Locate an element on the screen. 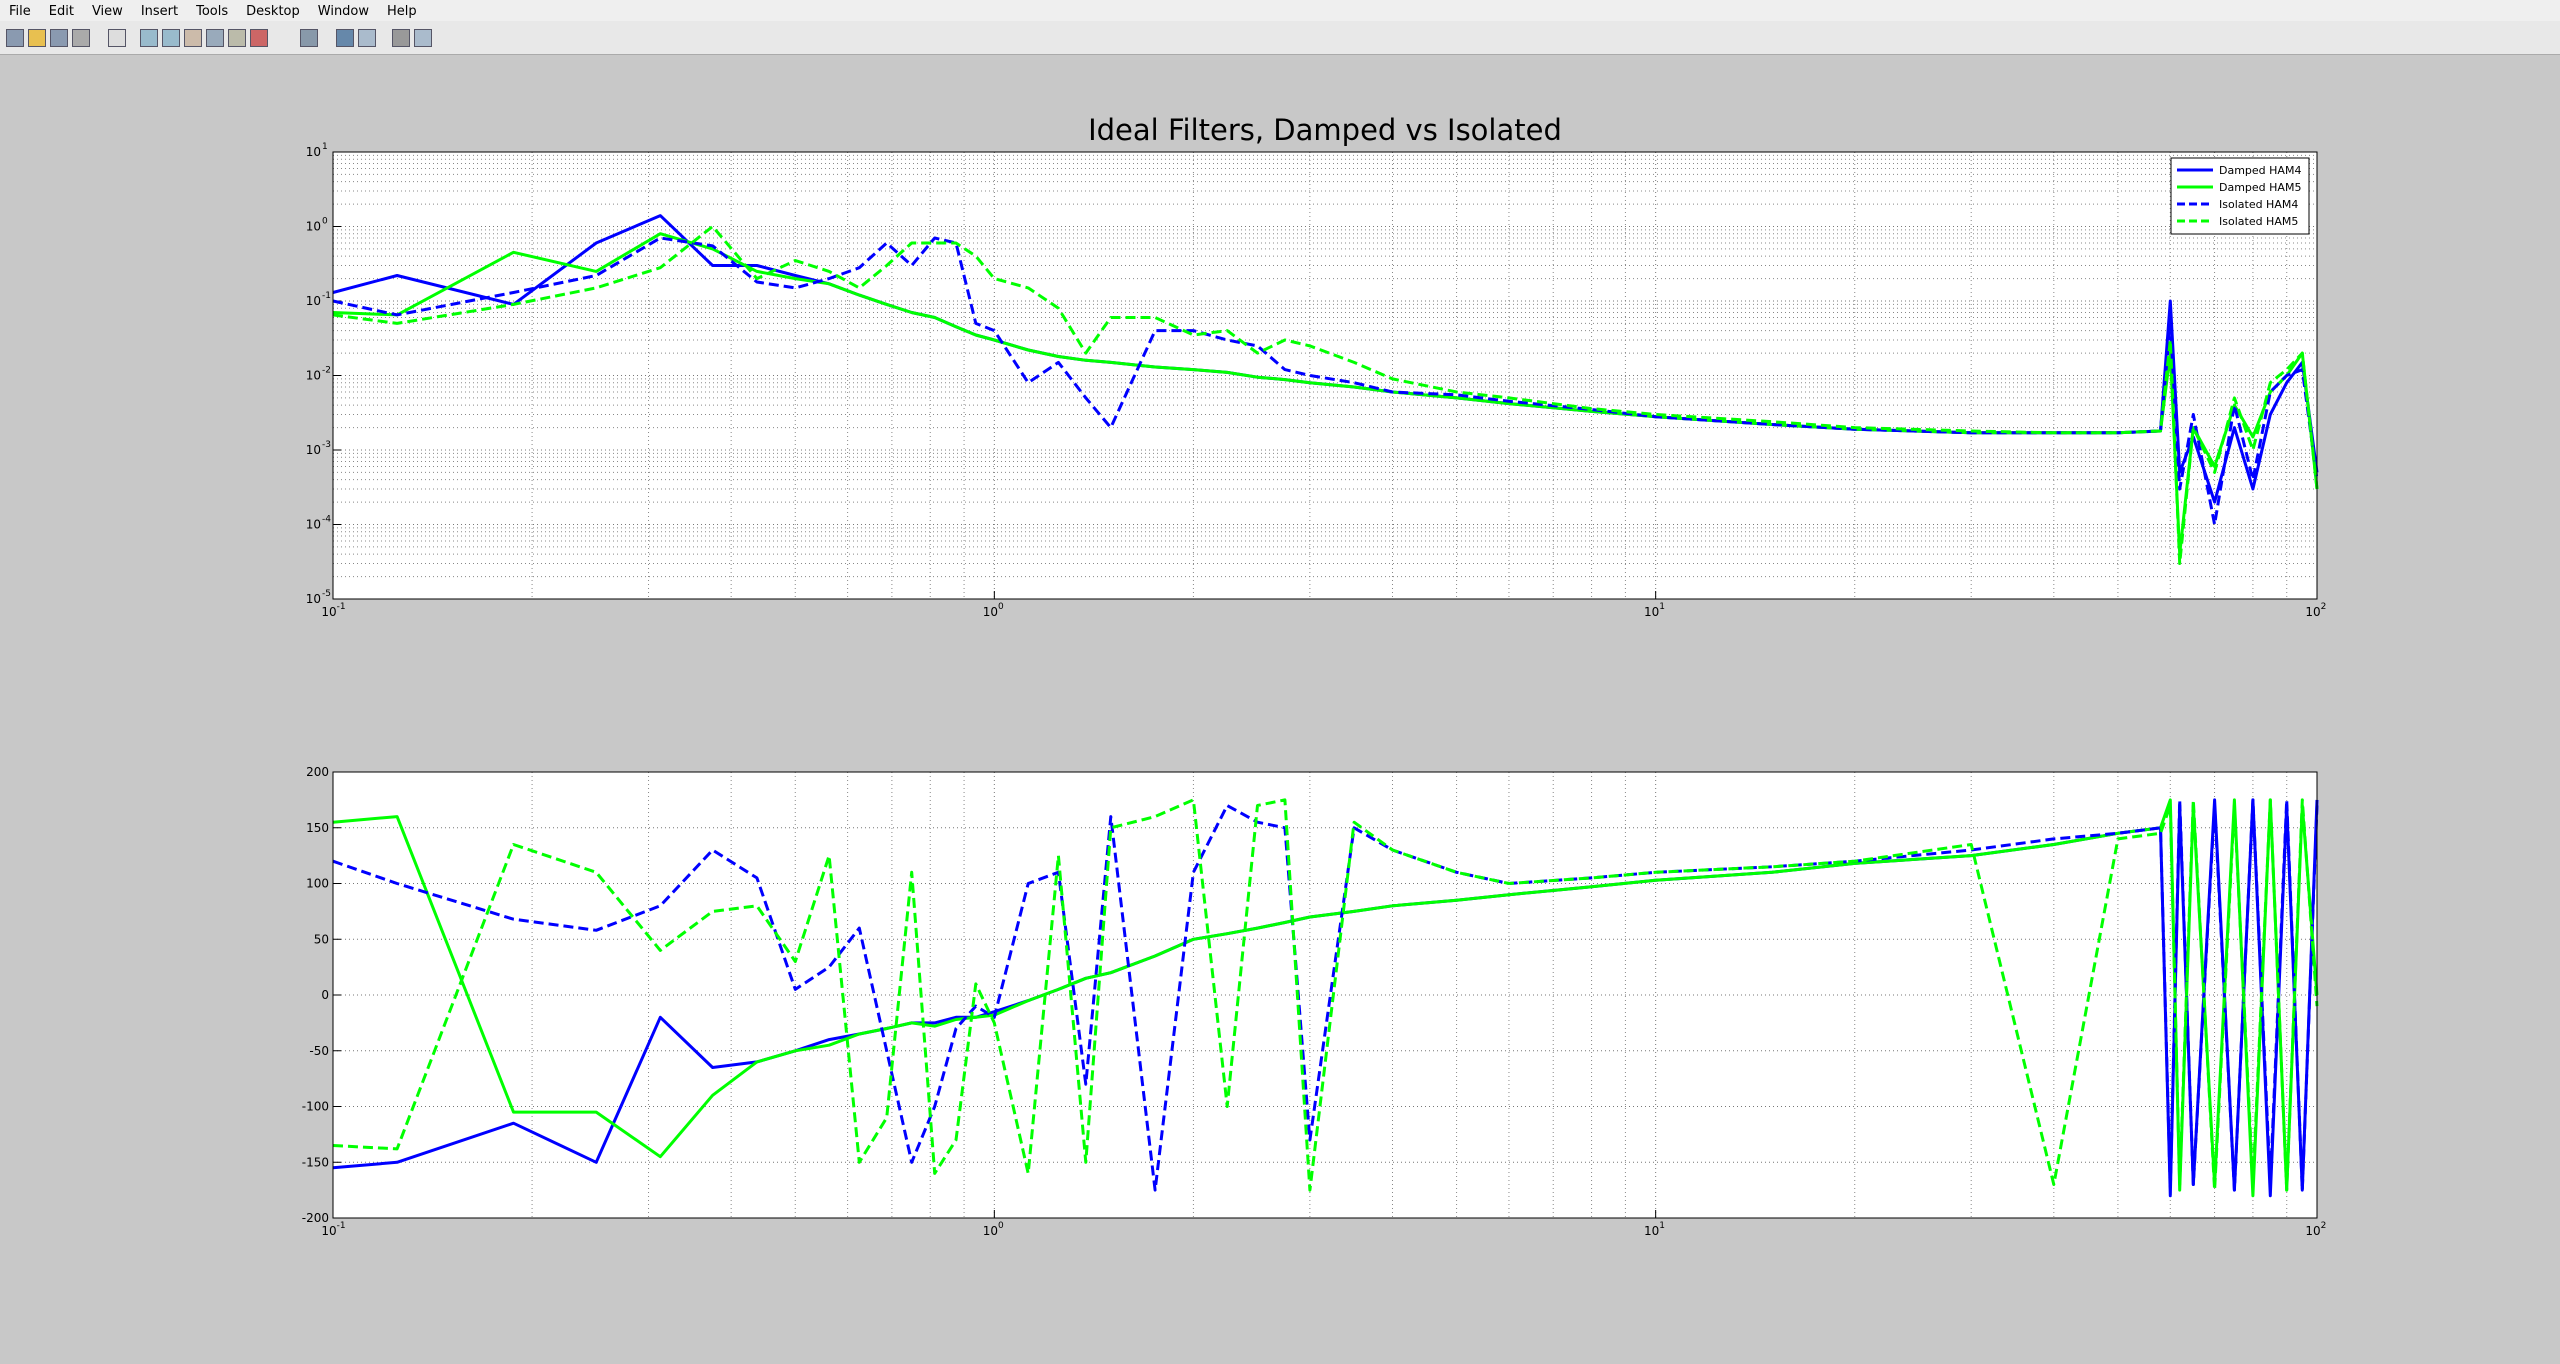  menu-item: Help is located at coordinates (402, 11).